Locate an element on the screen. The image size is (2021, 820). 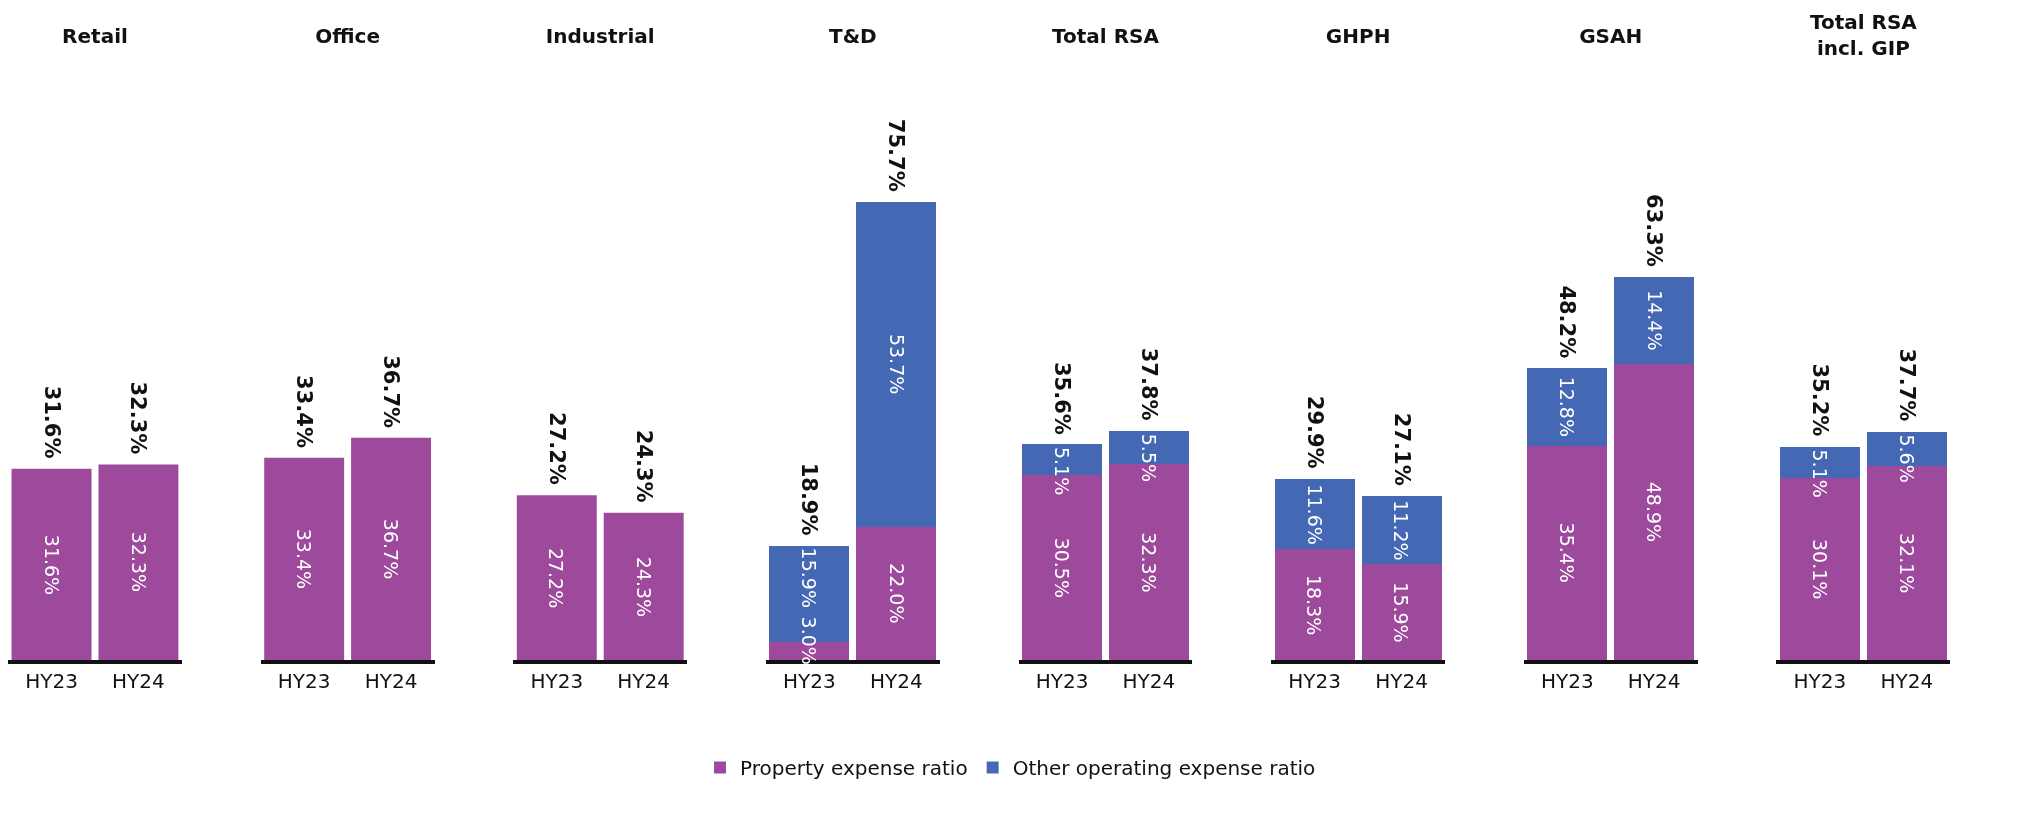
chart-title: Total RSA incl. GIP is located at coordinates (1863, 34).